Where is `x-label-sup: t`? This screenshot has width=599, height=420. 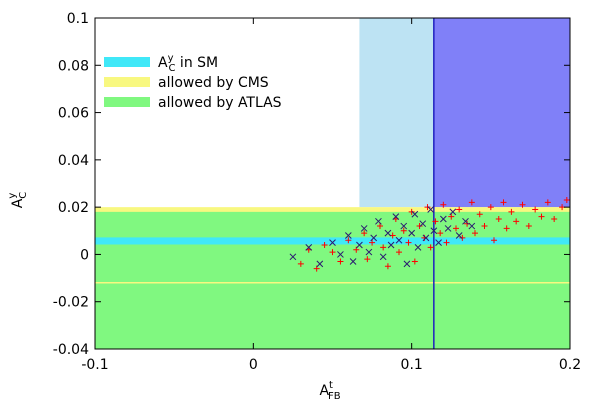
x-label-sup: t is located at coordinates (331, 385).